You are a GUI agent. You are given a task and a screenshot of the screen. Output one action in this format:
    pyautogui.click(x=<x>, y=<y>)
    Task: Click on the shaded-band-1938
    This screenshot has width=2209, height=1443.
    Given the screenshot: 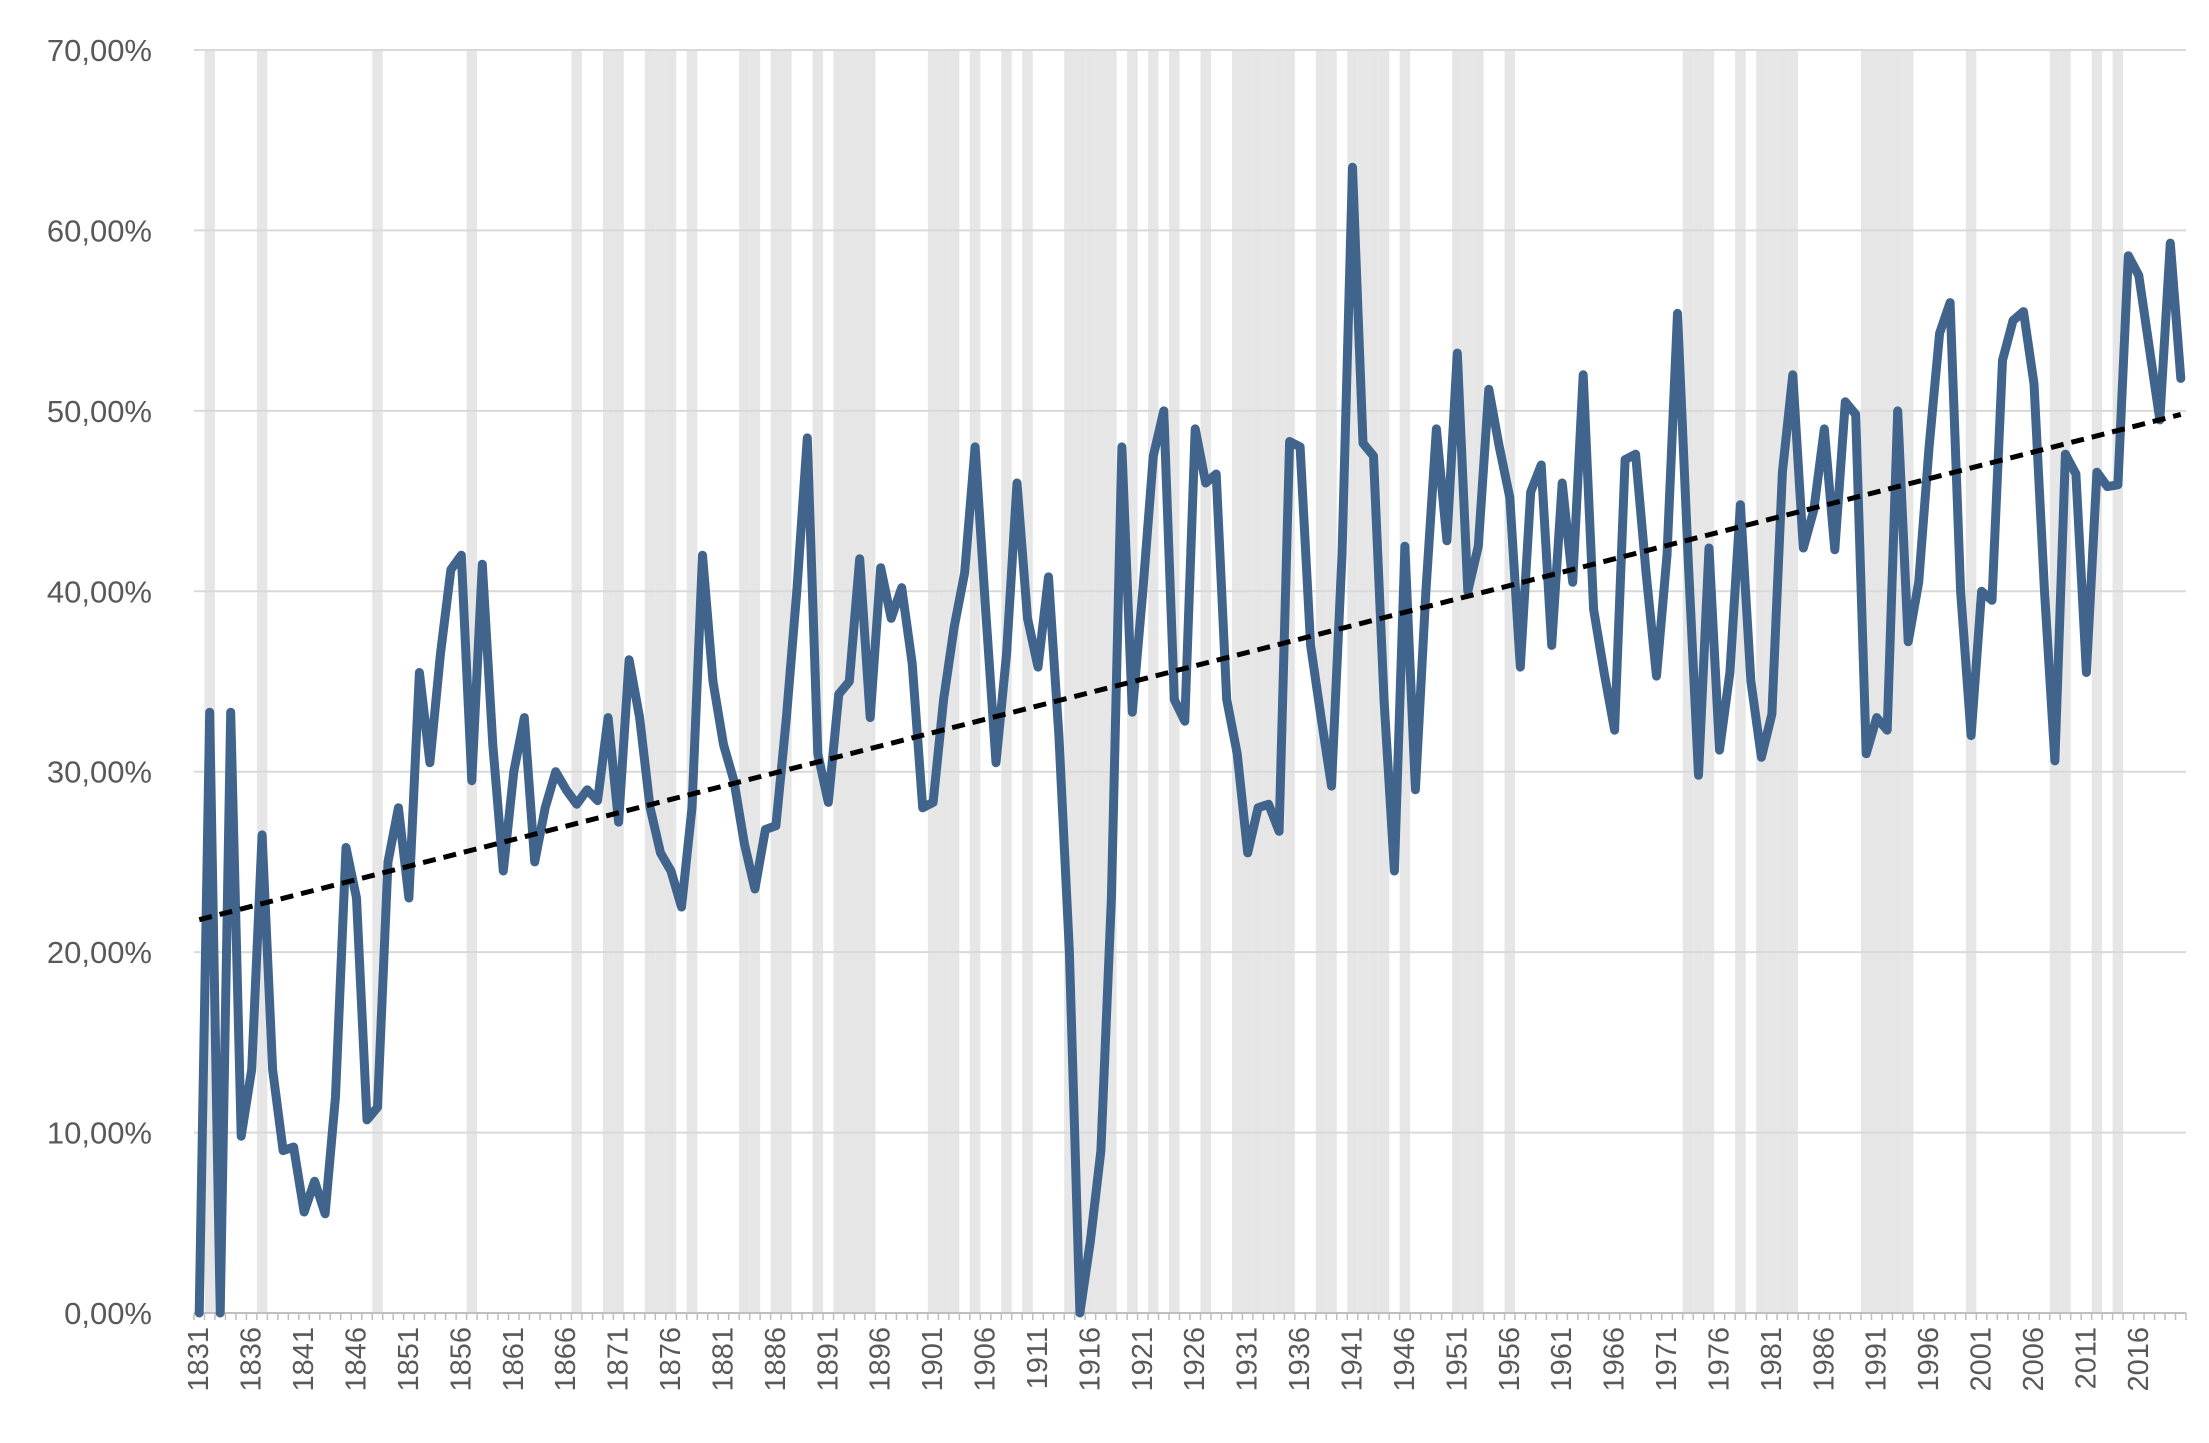 What is the action you would take?
    pyautogui.click(x=1321, y=681)
    